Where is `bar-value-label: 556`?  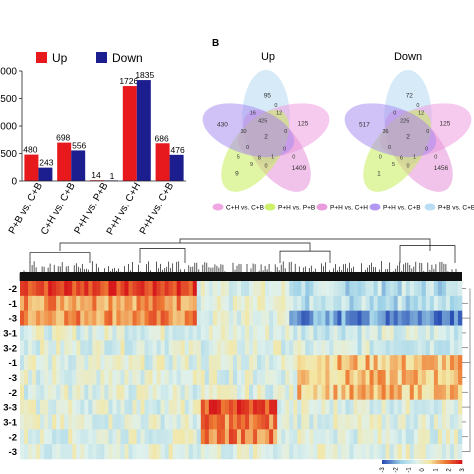 bar-value-label: 556 is located at coordinates (79, 145).